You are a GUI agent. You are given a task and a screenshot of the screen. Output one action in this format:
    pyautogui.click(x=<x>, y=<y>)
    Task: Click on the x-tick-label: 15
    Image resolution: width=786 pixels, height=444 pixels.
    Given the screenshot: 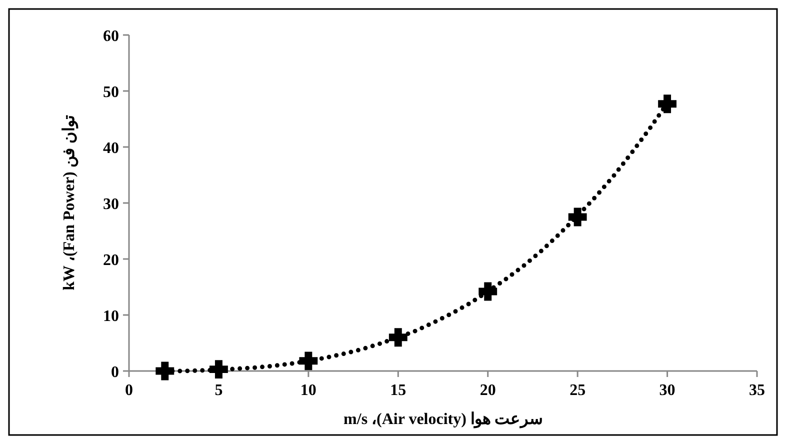 What is the action you would take?
    pyautogui.click(x=398, y=390)
    